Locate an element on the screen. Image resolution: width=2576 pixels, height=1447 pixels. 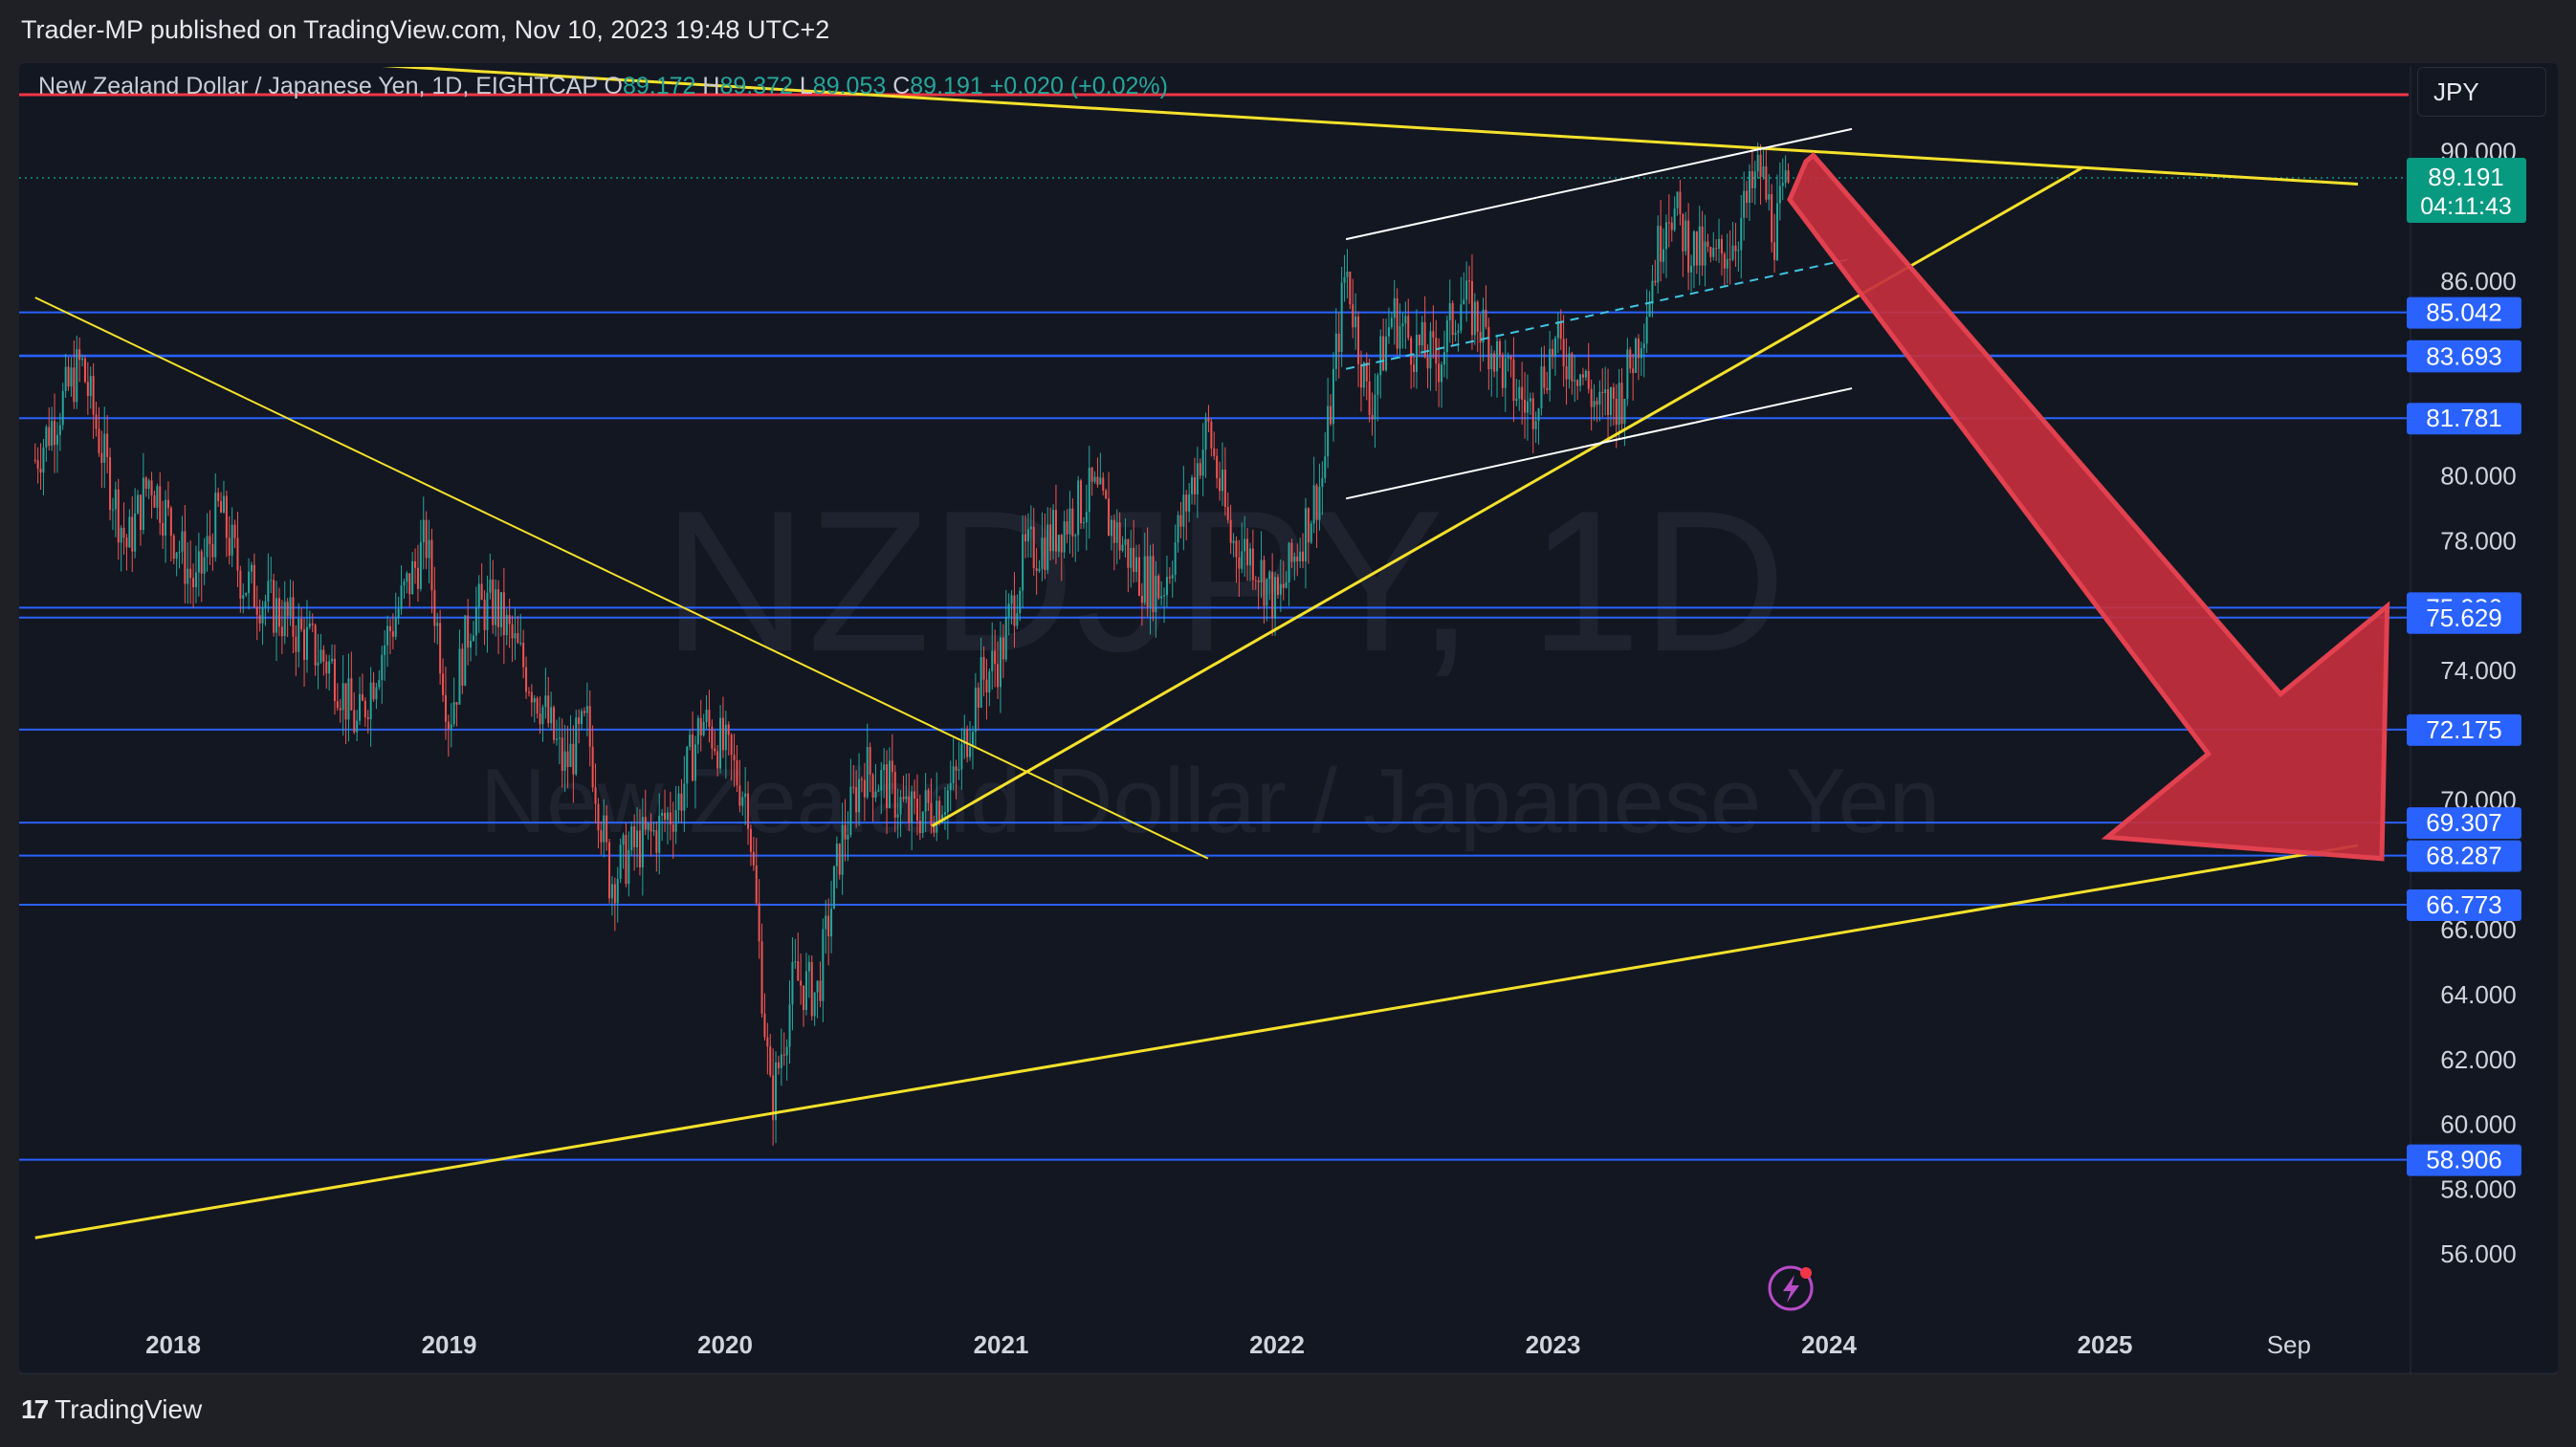
level-tag-58.906 is located at coordinates (2464, 1160).